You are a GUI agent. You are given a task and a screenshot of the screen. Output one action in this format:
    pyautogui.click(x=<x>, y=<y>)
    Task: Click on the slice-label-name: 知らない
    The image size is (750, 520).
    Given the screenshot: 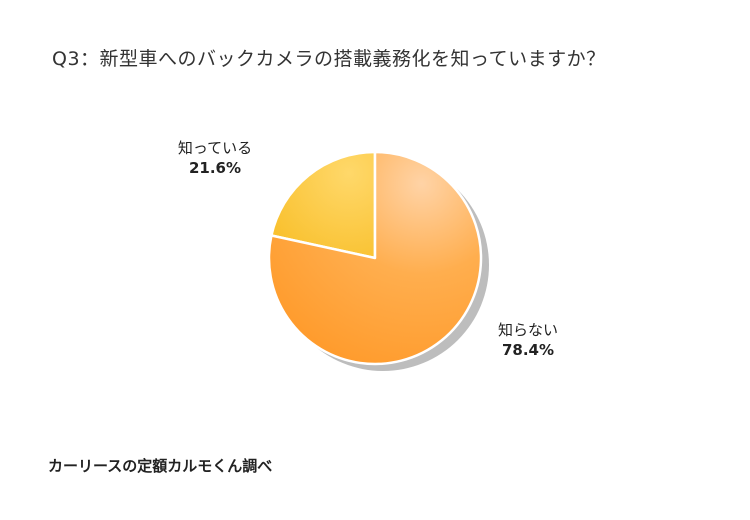 What is the action you would take?
    pyautogui.click(x=528, y=330)
    